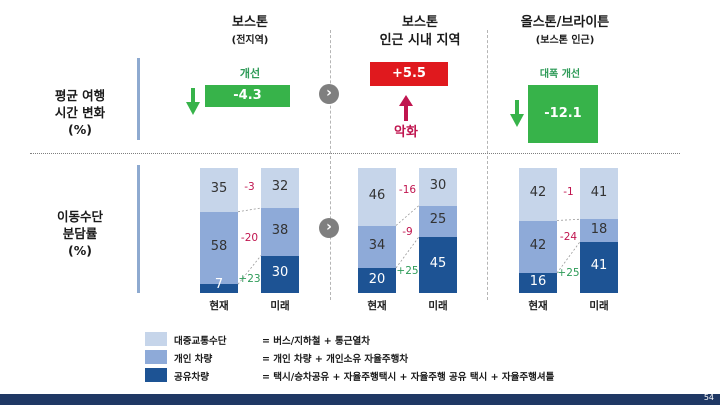 The width and height of the screenshot is (720, 405). I want to click on column-title: 올스톤/브라이튼, so click(565, 22).